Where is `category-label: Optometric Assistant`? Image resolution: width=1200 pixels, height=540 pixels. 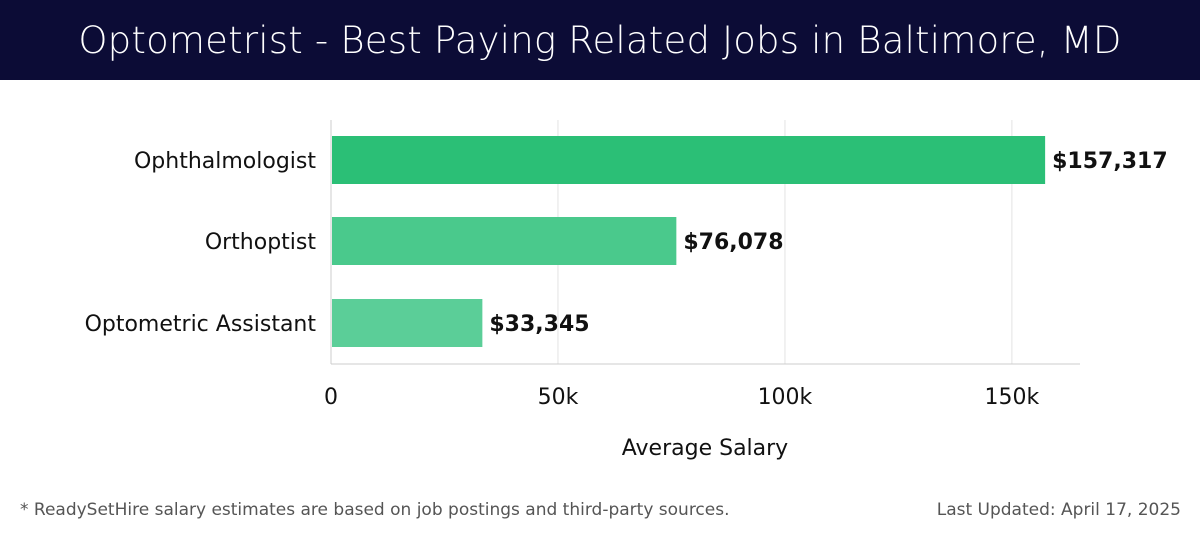 category-label: Optometric Assistant is located at coordinates (201, 324).